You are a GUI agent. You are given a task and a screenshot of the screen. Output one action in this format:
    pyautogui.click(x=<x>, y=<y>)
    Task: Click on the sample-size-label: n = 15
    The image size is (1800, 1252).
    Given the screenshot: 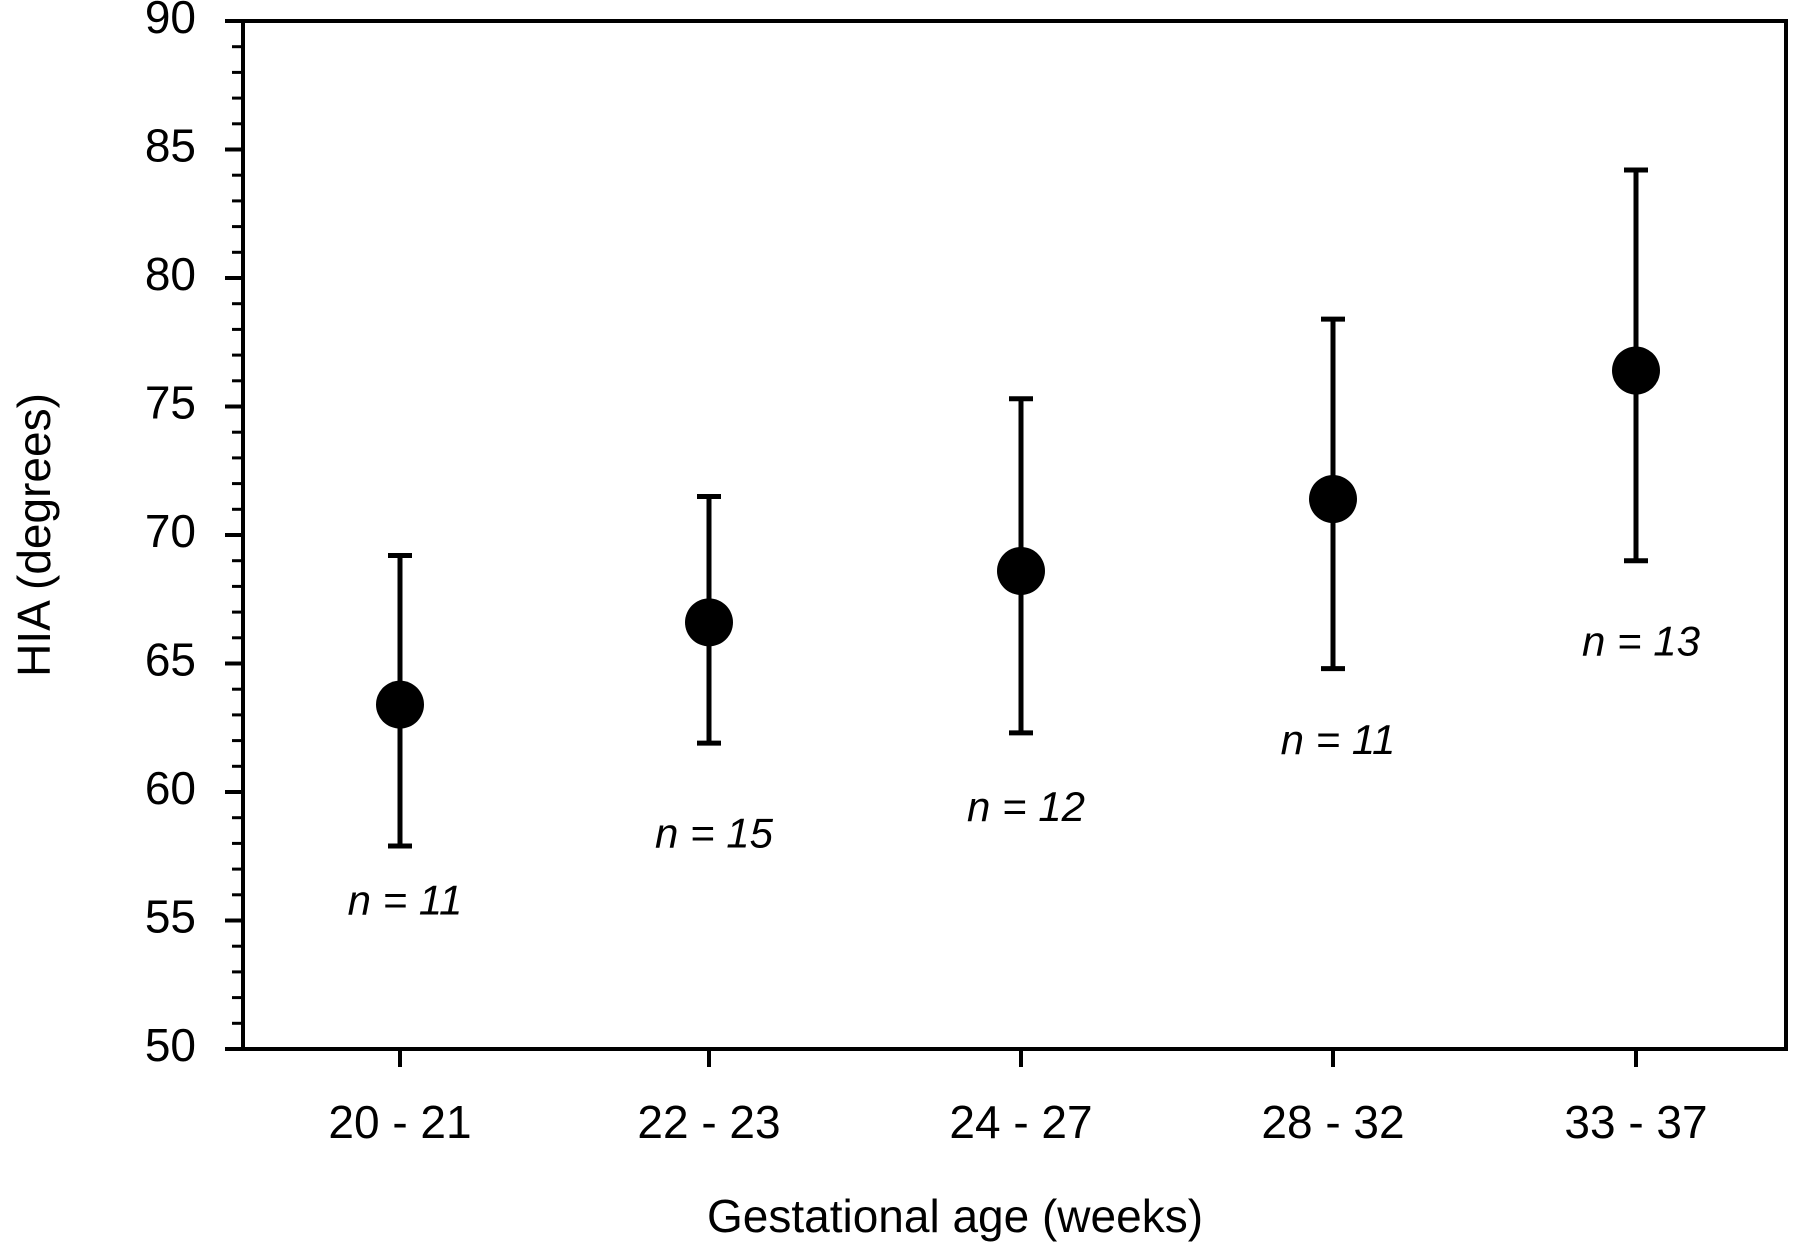 What is the action you would take?
    pyautogui.click(x=714, y=832)
    